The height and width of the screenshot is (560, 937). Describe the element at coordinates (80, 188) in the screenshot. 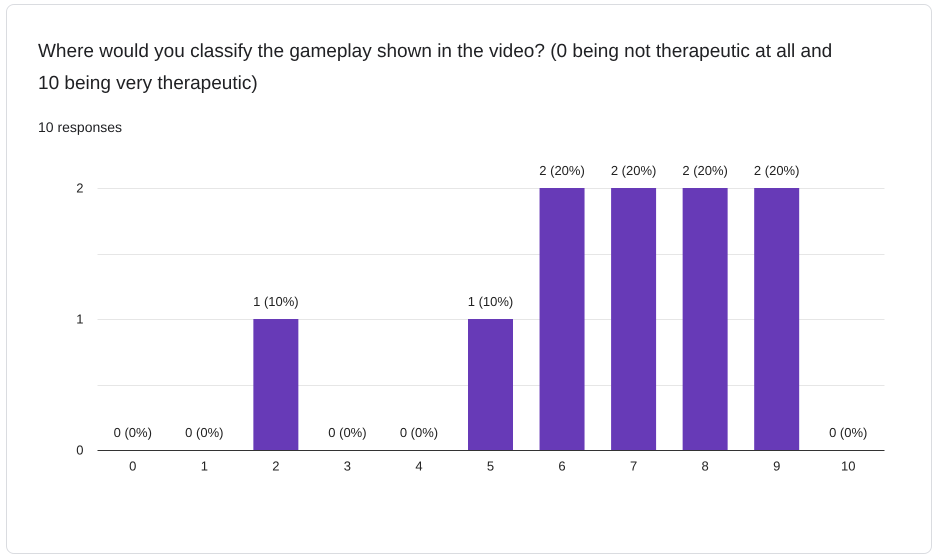

I see `y-tick-label: 2` at that location.